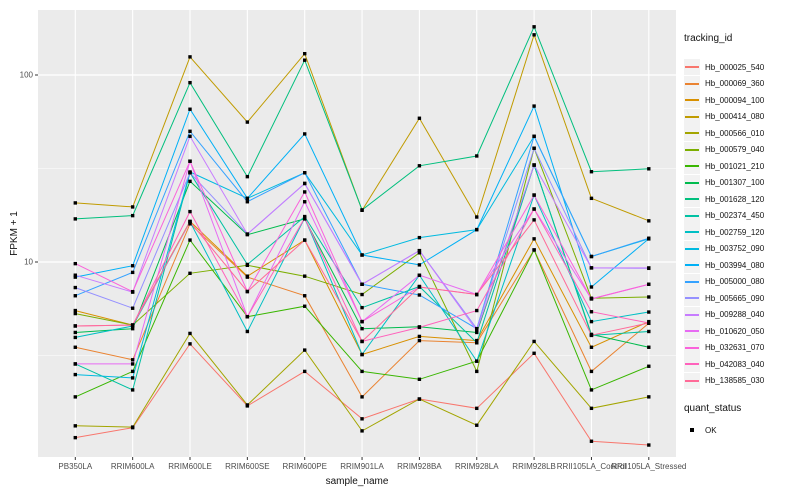 The width and height of the screenshot is (800, 500). Describe the element at coordinates (735, 216) in the screenshot. I see `legend-label: Hb_002374_450` at that location.